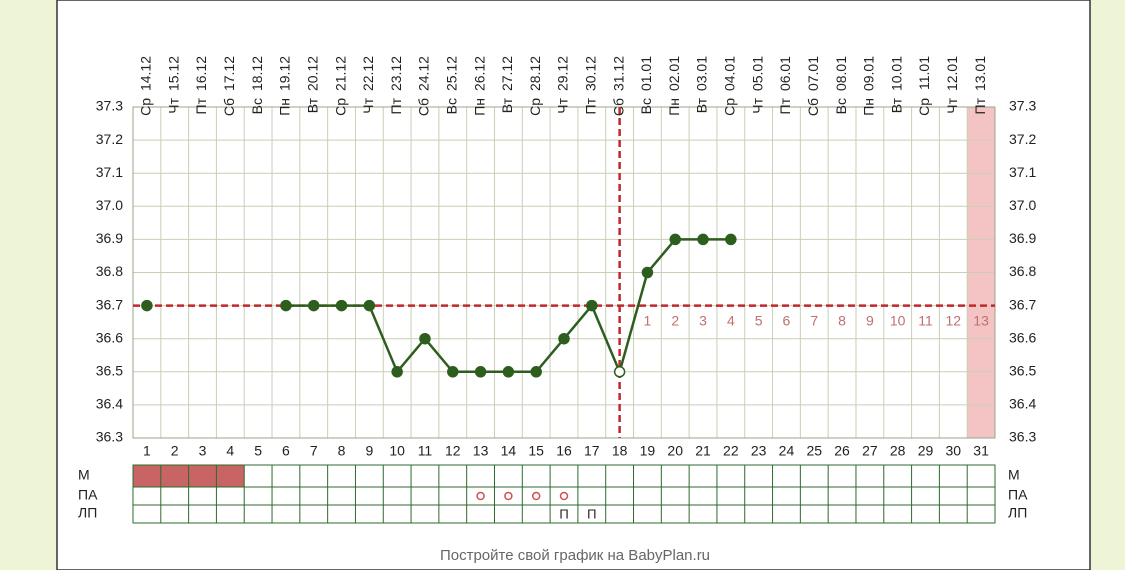  I want to click on x-tick-label: 30, so click(954, 451).